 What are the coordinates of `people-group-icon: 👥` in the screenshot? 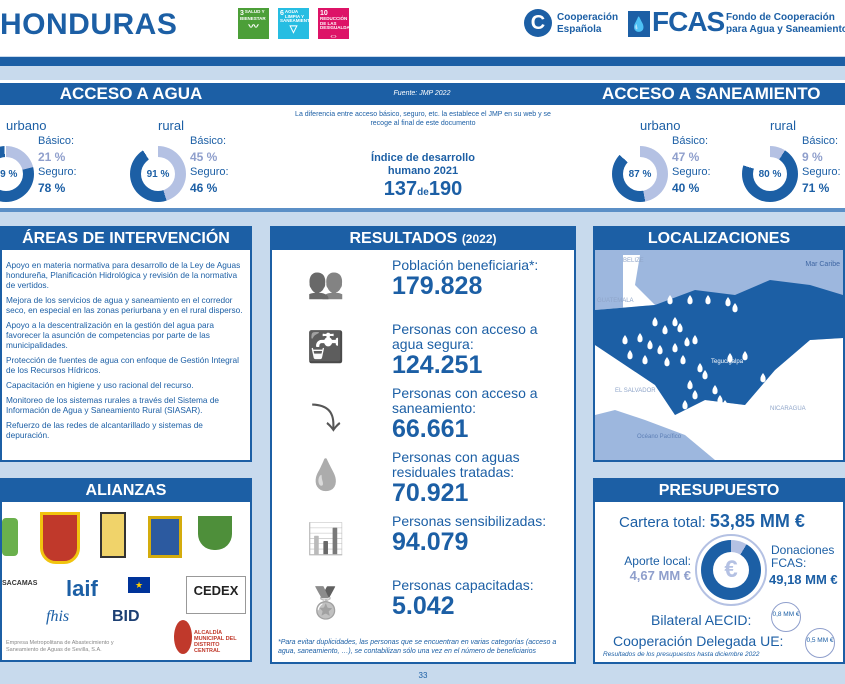 It's located at (326, 283).